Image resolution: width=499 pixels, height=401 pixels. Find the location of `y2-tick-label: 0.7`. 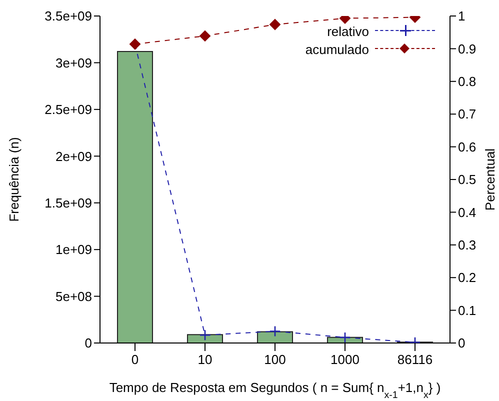

y2-tick-label: 0.7 is located at coordinates (467, 114).